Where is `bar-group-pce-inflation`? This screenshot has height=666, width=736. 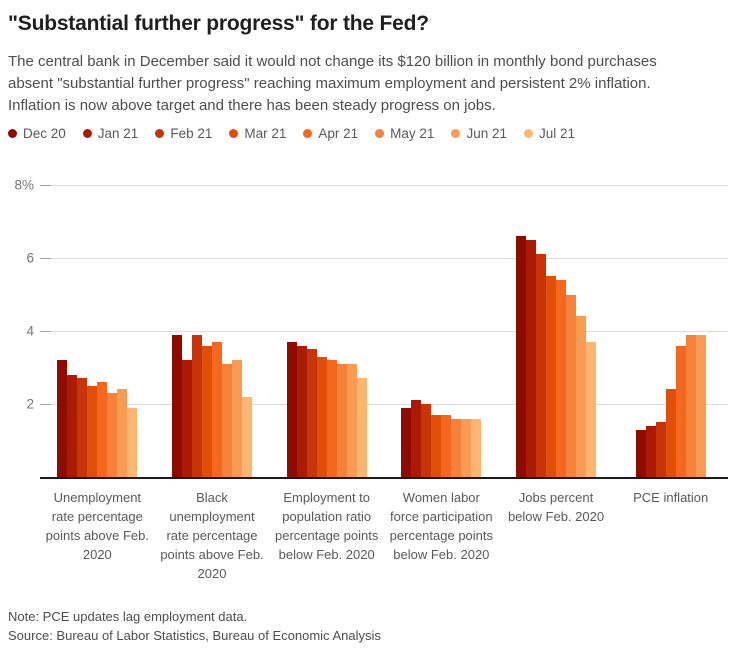
bar-group-pce-inflation is located at coordinates (670, 331).